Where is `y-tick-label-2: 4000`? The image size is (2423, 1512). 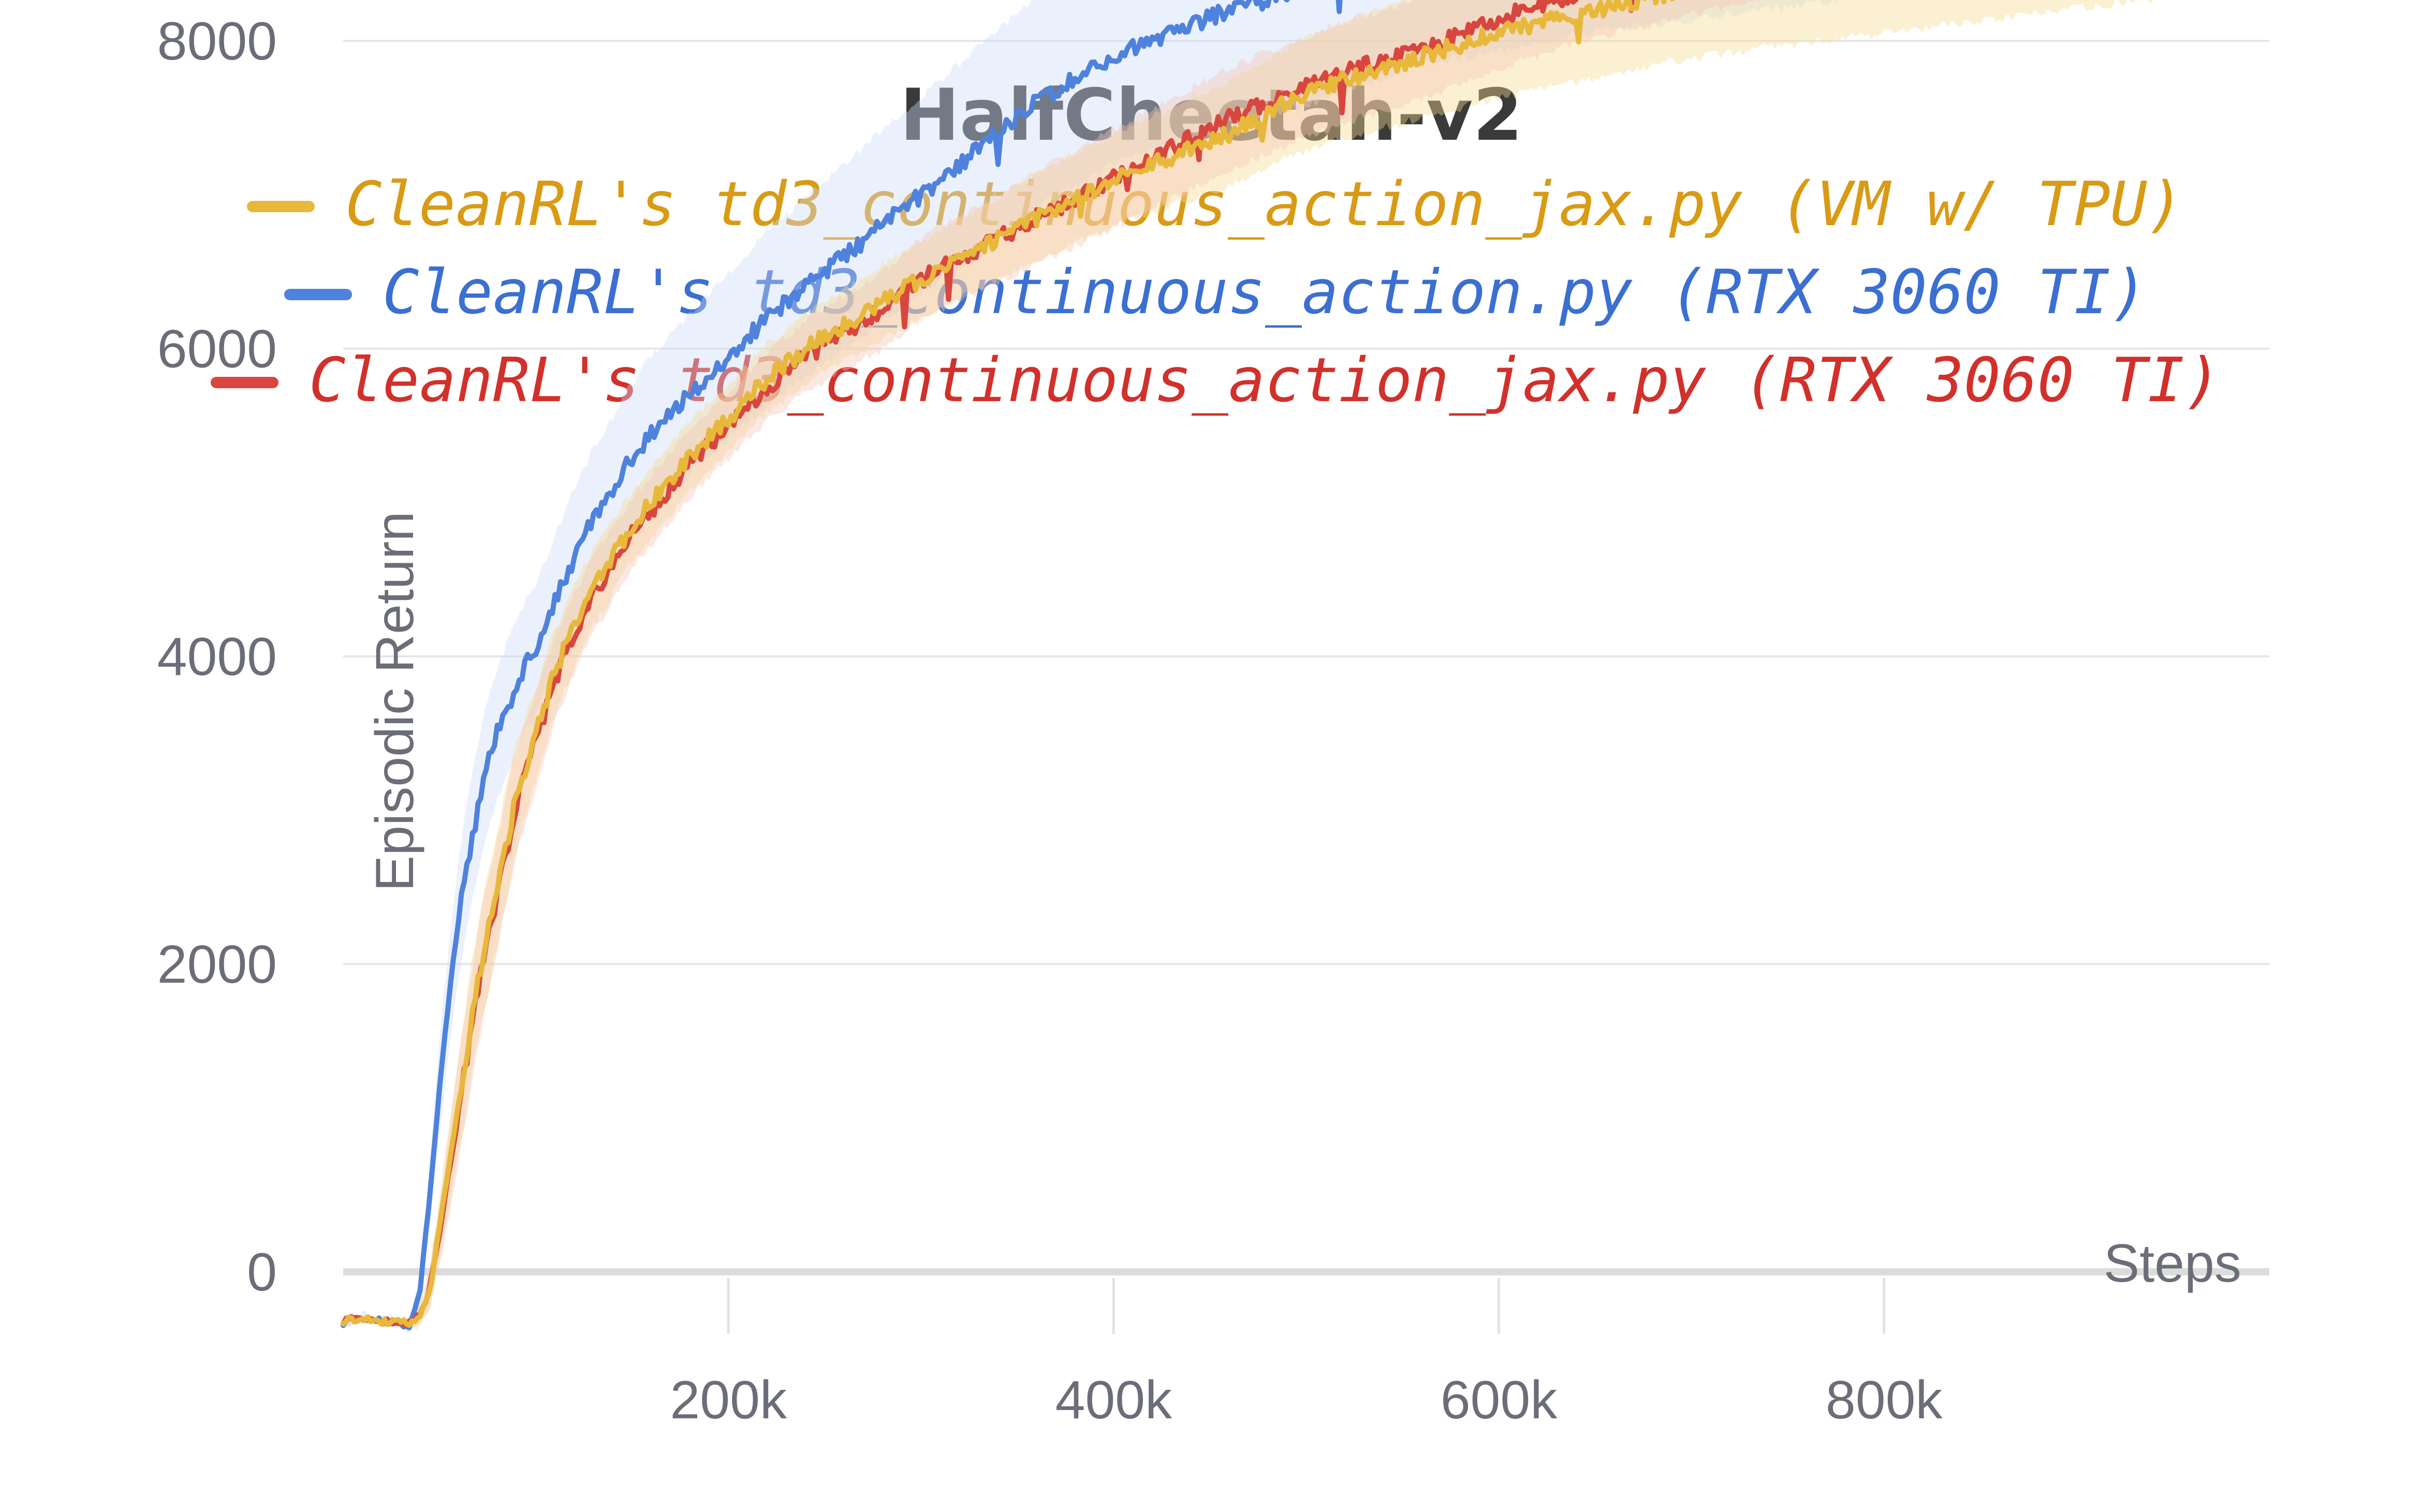
y-tick-label-2: 4000 is located at coordinates (217, 657).